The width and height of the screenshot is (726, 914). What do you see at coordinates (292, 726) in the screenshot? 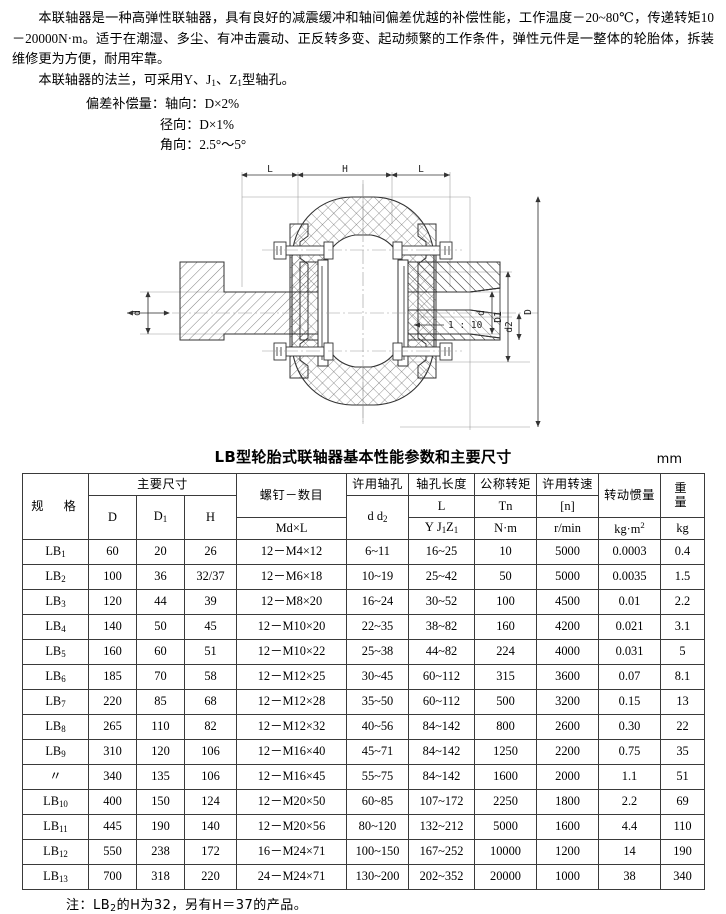
I see `cell-screws: 12－M12×32` at bounding box center [292, 726].